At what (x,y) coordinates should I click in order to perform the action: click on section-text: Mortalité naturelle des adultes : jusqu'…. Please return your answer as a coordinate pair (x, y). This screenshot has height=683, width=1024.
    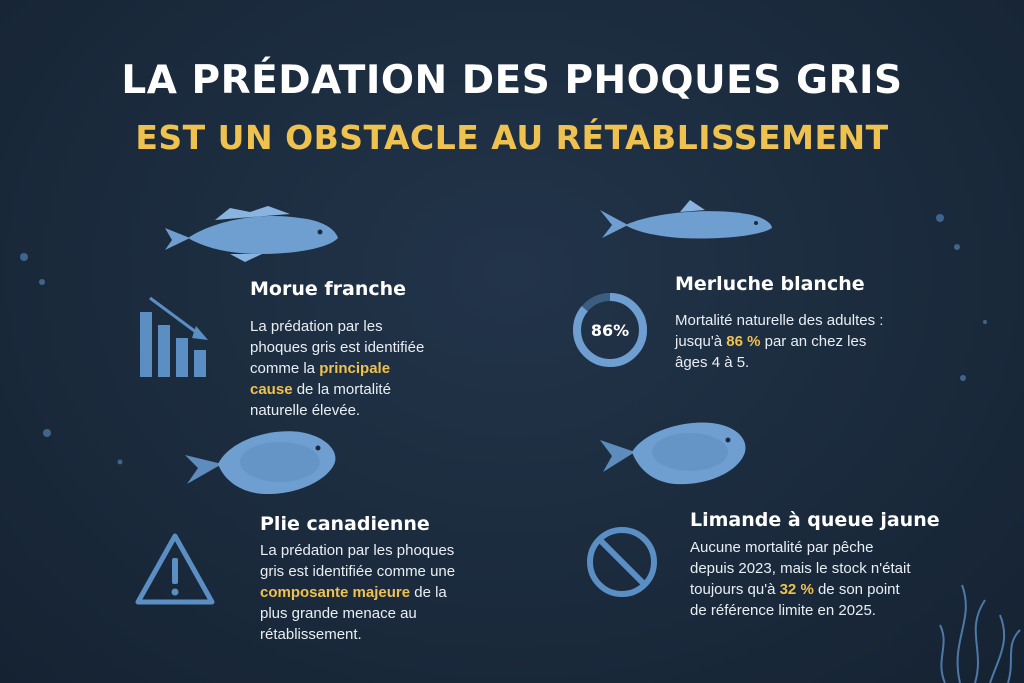
    Looking at the image, I should click on (787, 341).